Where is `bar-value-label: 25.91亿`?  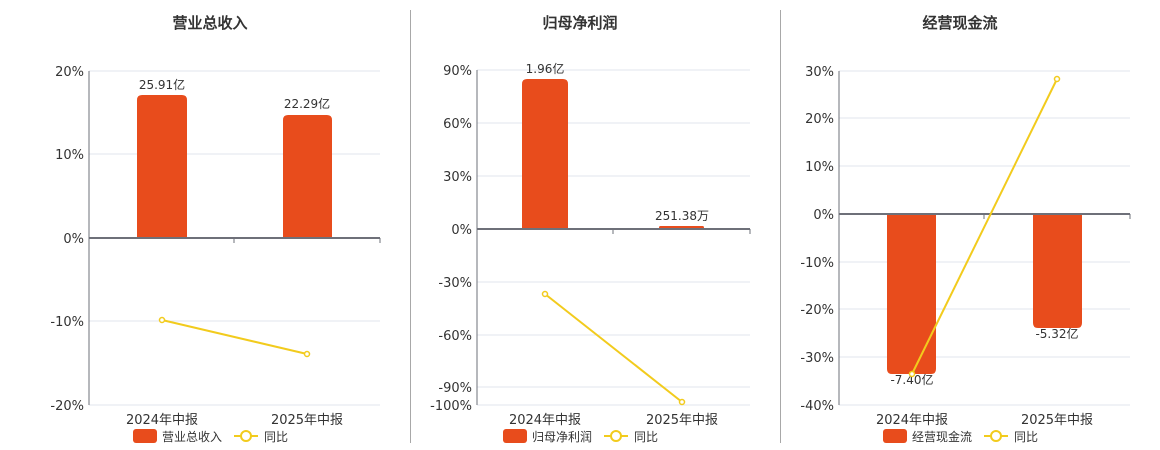
bar-value-label: 25.91亿 is located at coordinates (162, 84).